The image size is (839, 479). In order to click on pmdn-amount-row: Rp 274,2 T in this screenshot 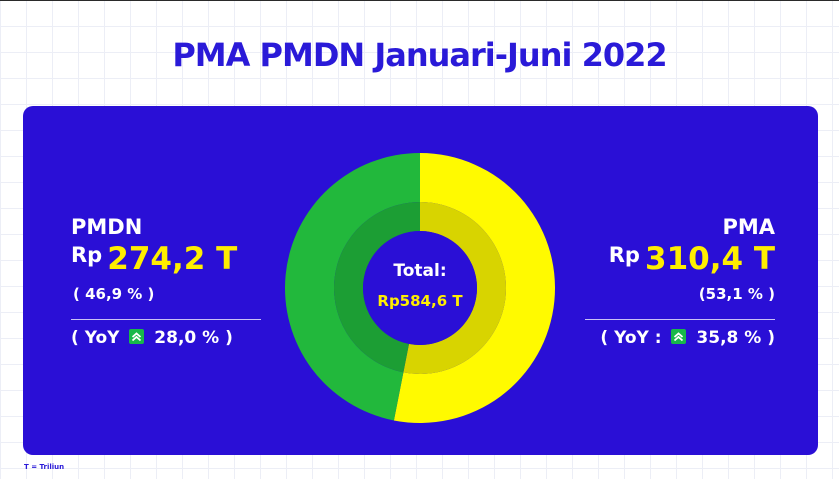, I will do `click(166, 261)`.